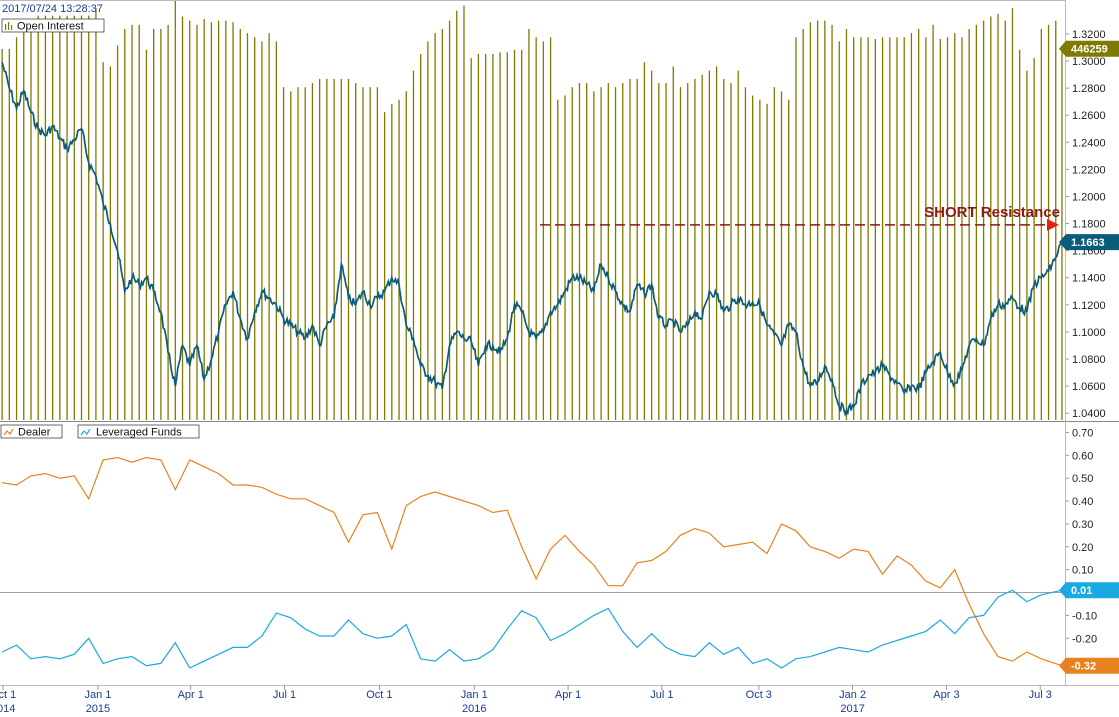 The width and height of the screenshot is (1119, 717). What do you see at coordinates (1040, 695) in the screenshot?
I see `date-tick-label: Jul 3` at bounding box center [1040, 695].